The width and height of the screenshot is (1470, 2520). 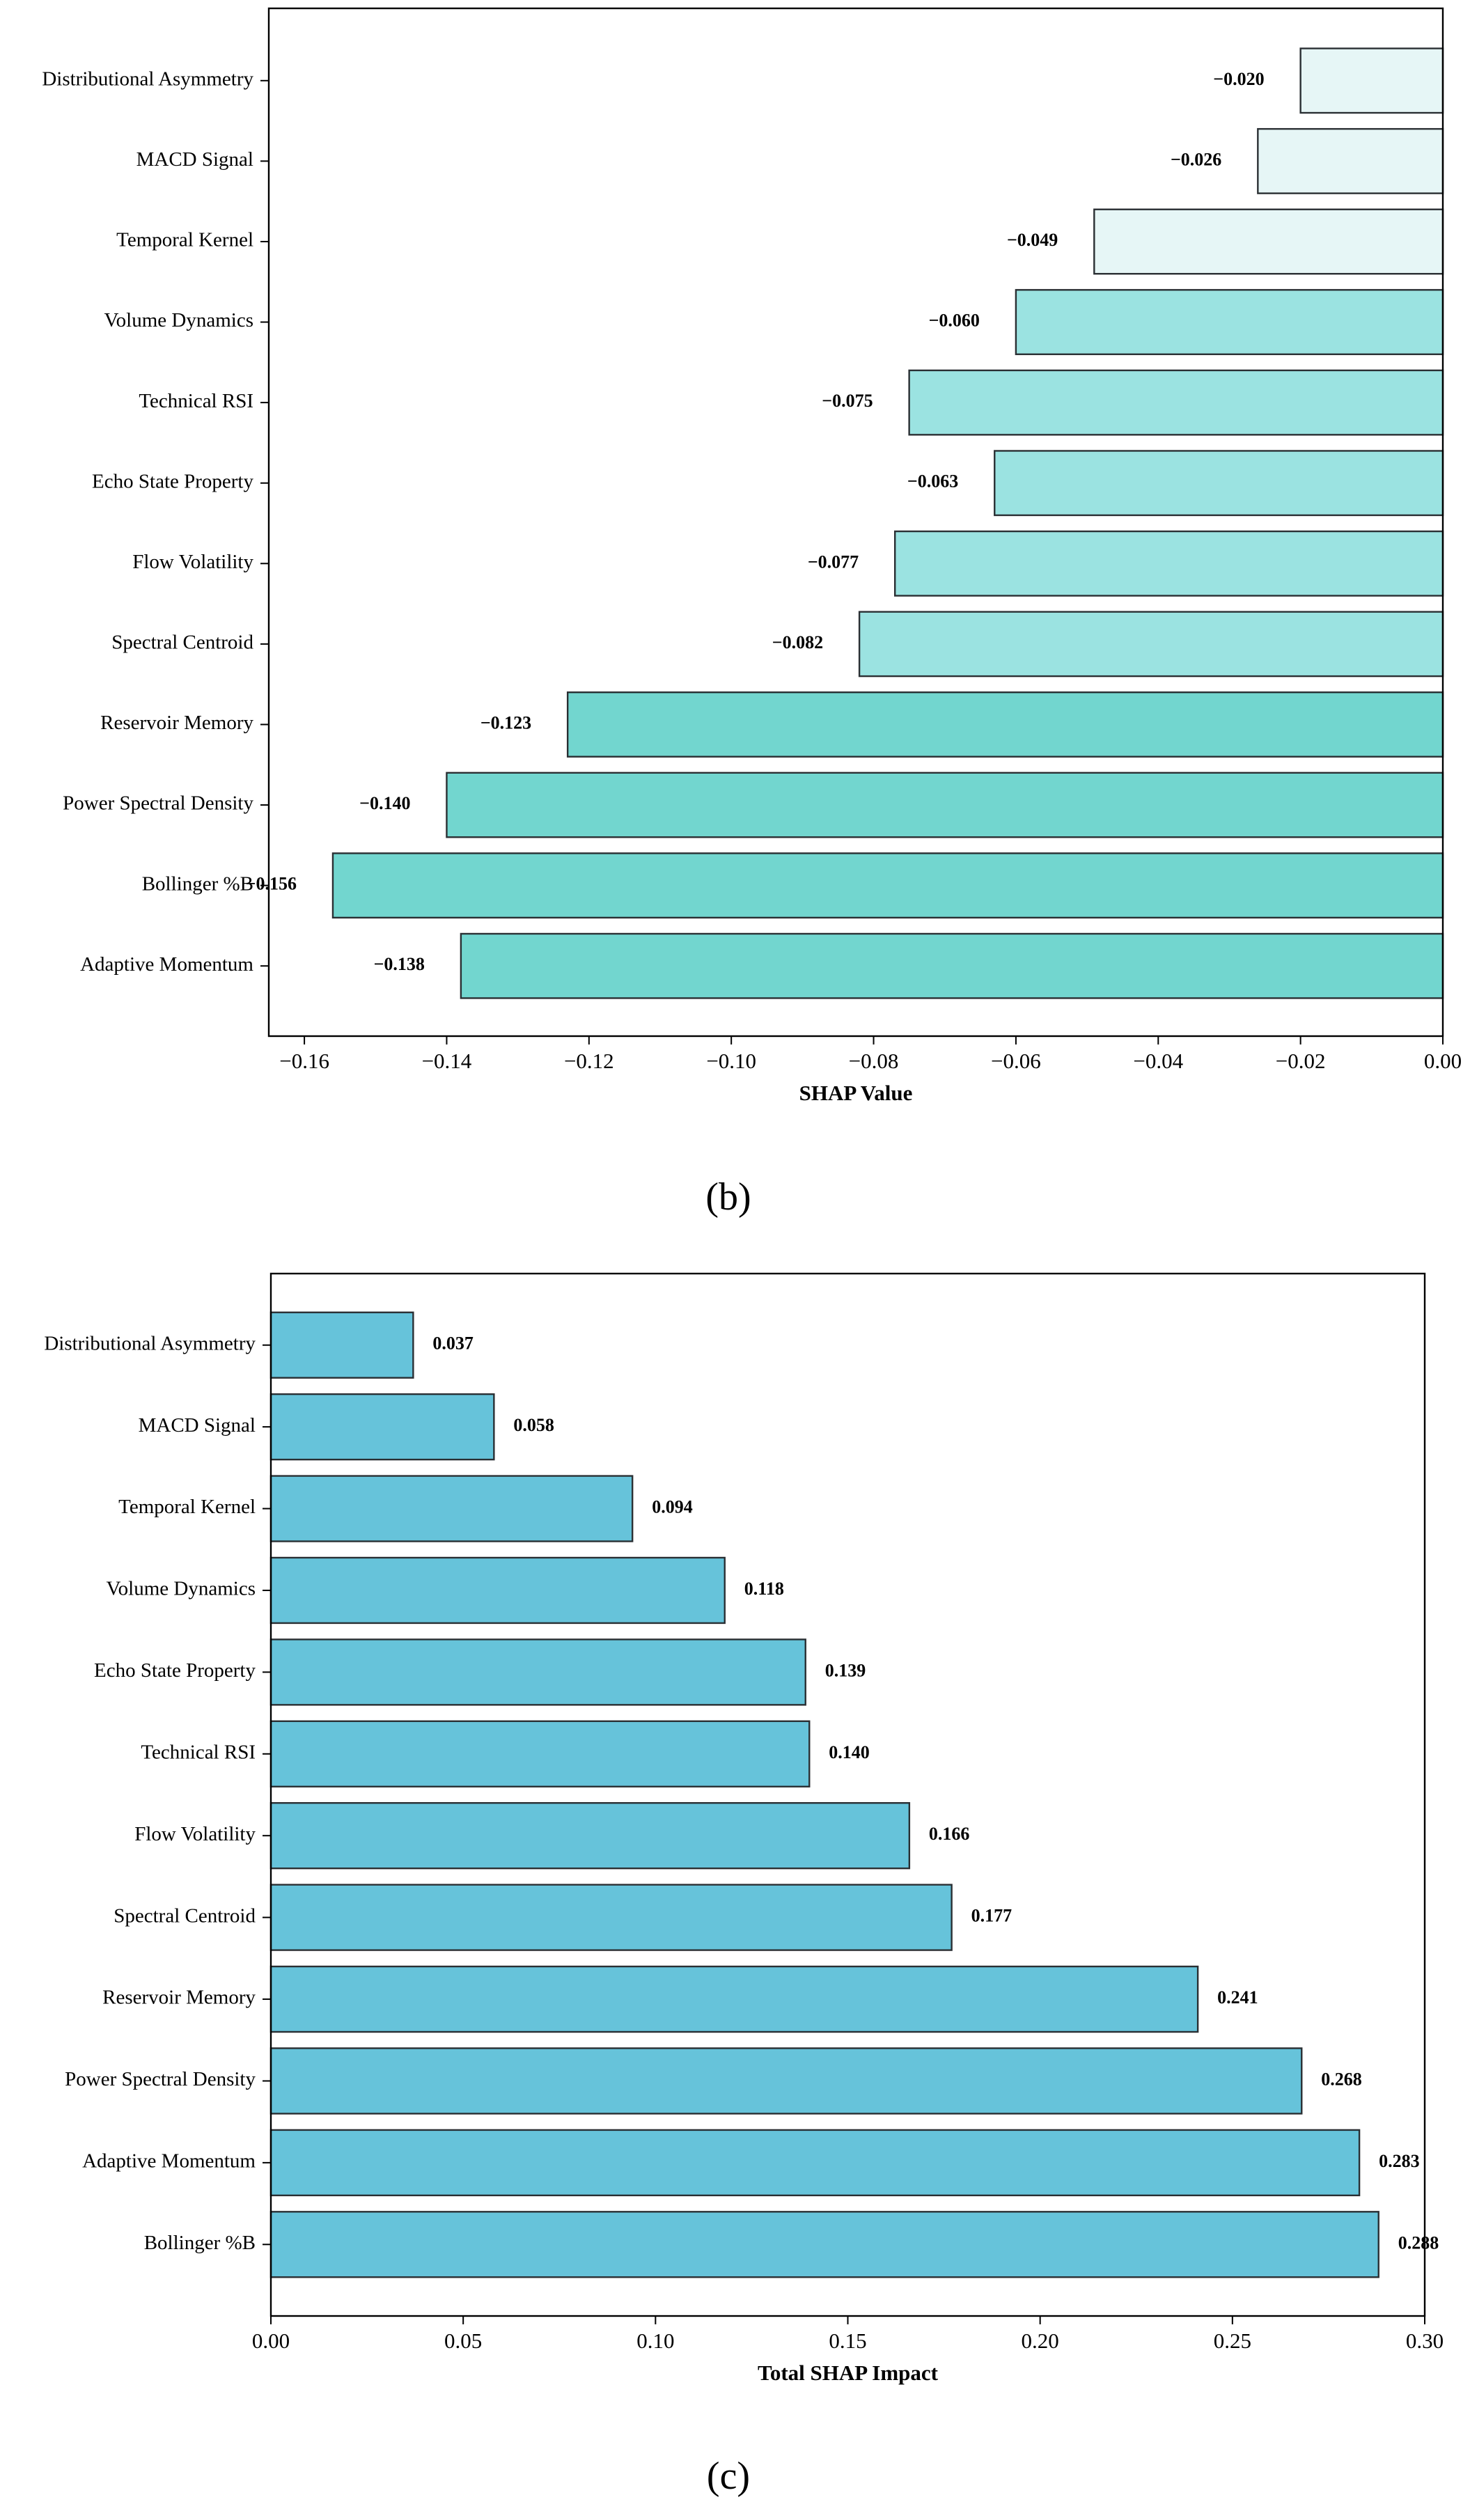 What do you see at coordinates (1341, 2079) in the screenshot?
I see `data-label: 0.268` at bounding box center [1341, 2079].